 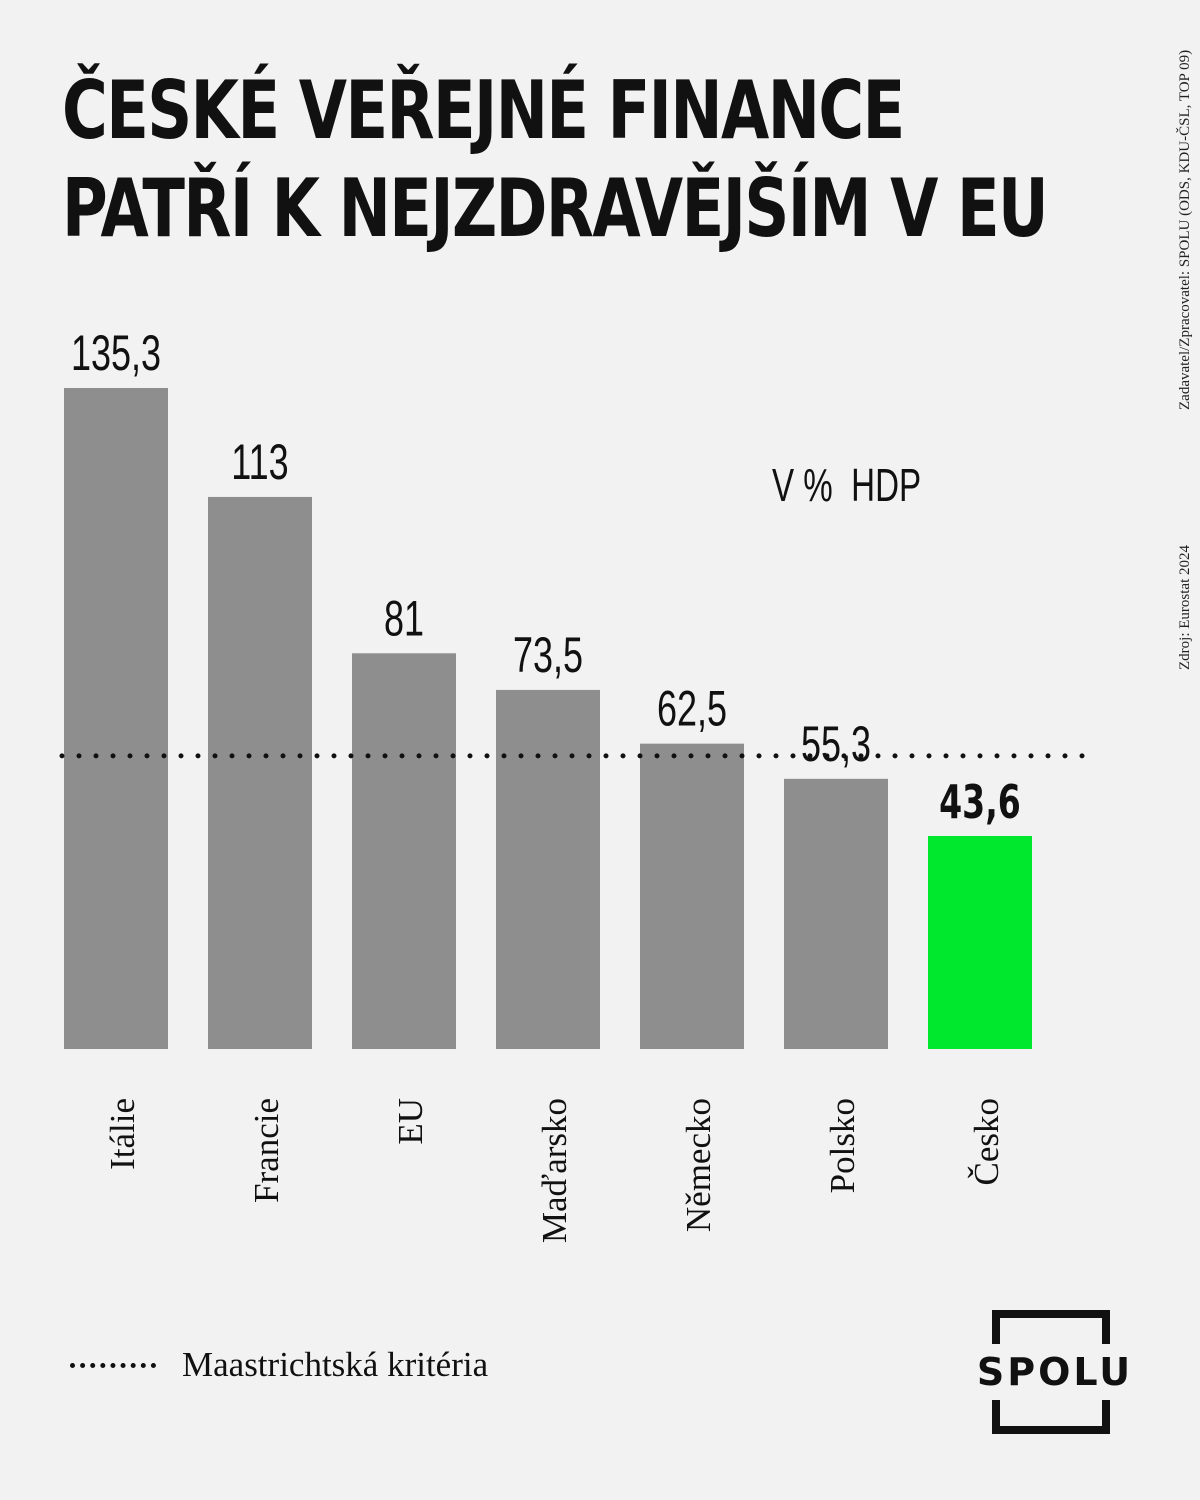 What do you see at coordinates (410, 1121) in the screenshot?
I see `category-label-3: EU` at bounding box center [410, 1121].